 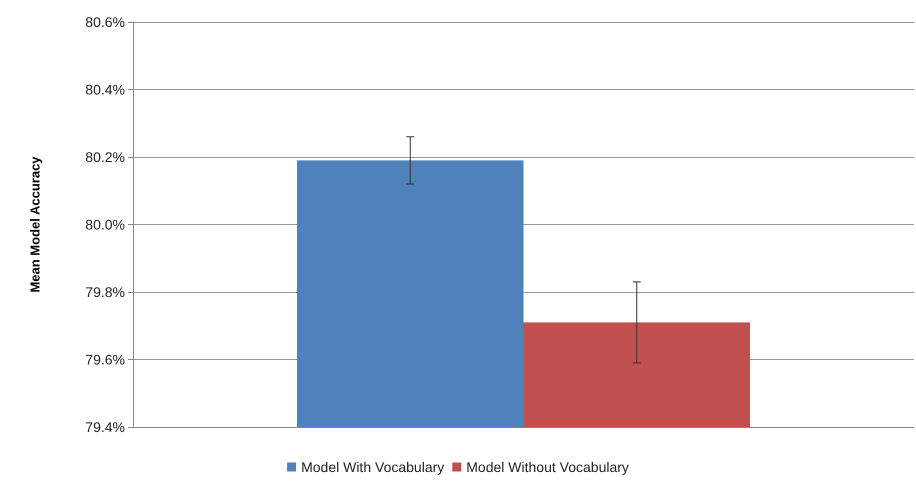 I want to click on legend-label: Model Without Vocabulary, so click(x=547, y=467).